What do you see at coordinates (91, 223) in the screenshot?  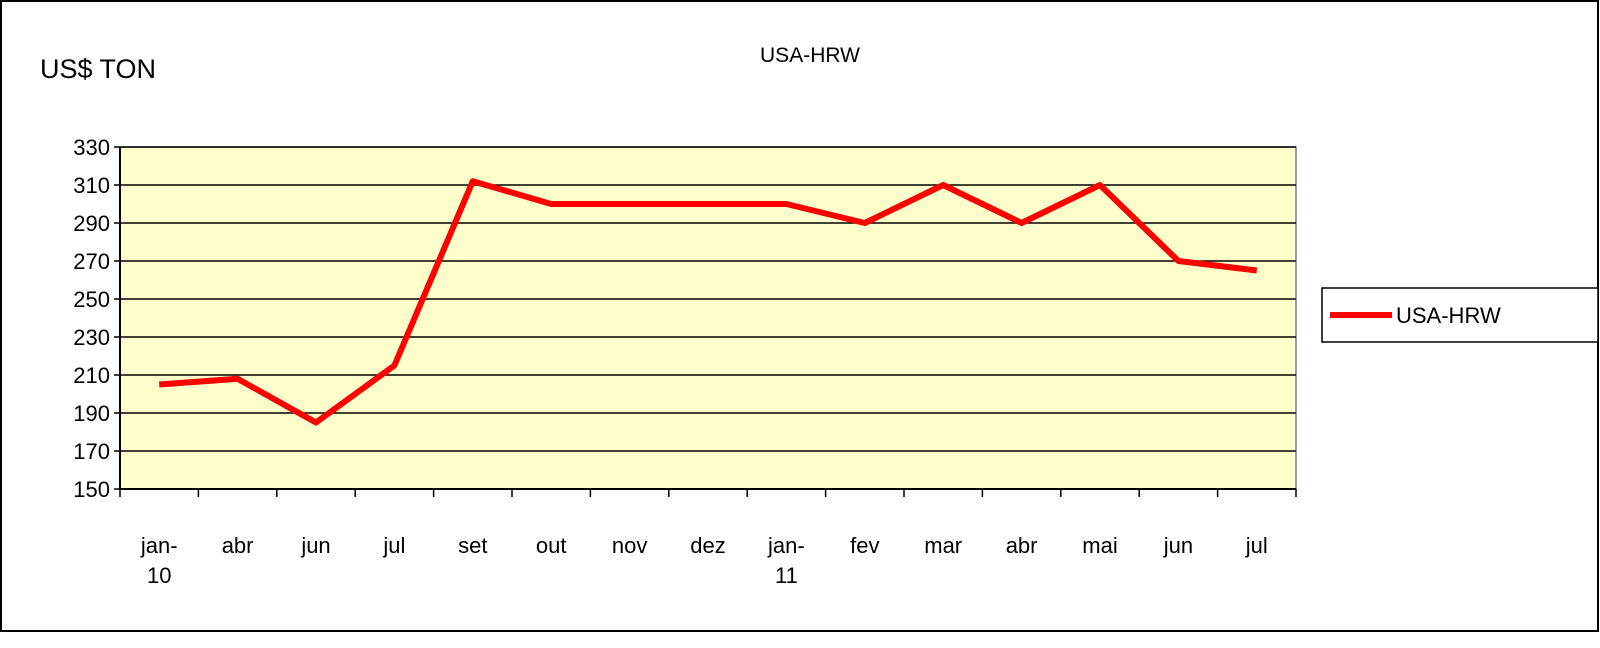 I see `y-tick-label: 290` at bounding box center [91, 223].